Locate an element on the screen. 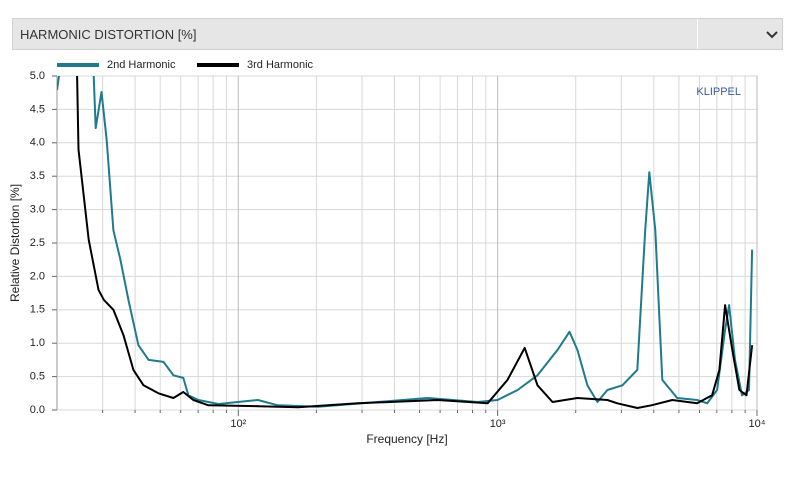 Image resolution: width=800 pixels, height=486 pixels. y-tick-label: 1.5 is located at coordinates (37, 310).